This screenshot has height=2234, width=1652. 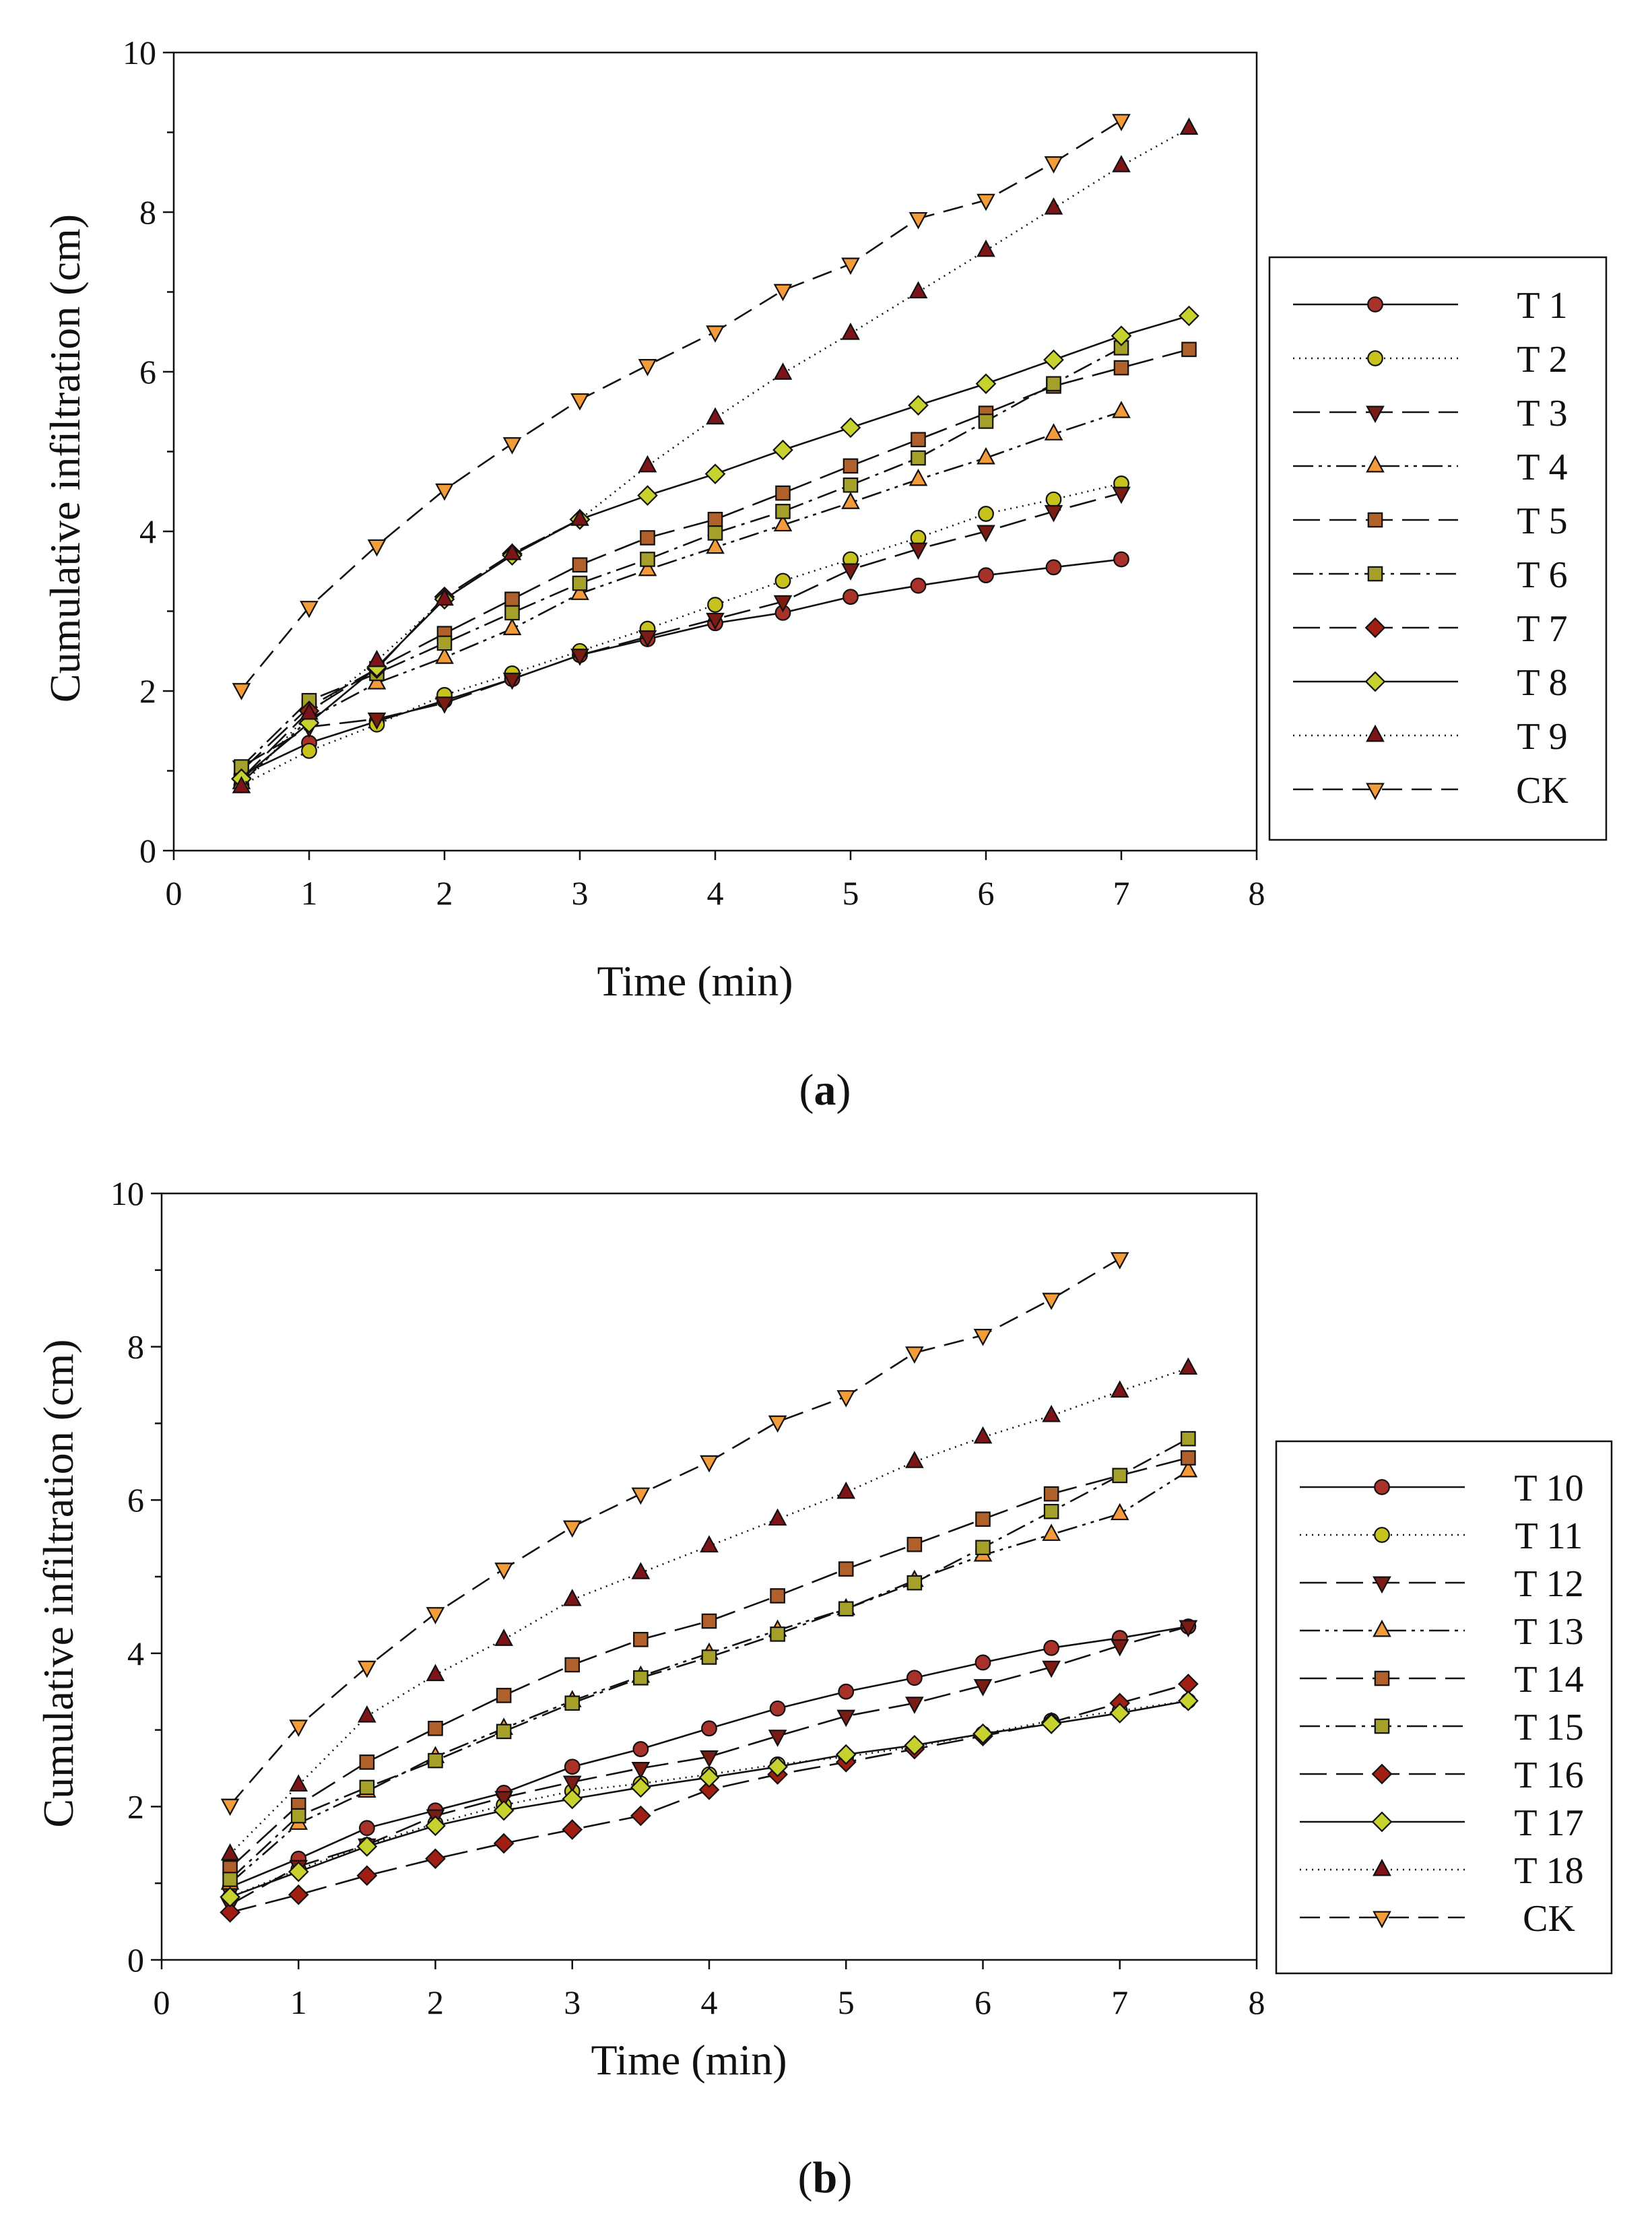 What do you see at coordinates (1548, 1584) in the screenshot?
I see `legend-label: T 12` at bounding box center [1548, 1584].